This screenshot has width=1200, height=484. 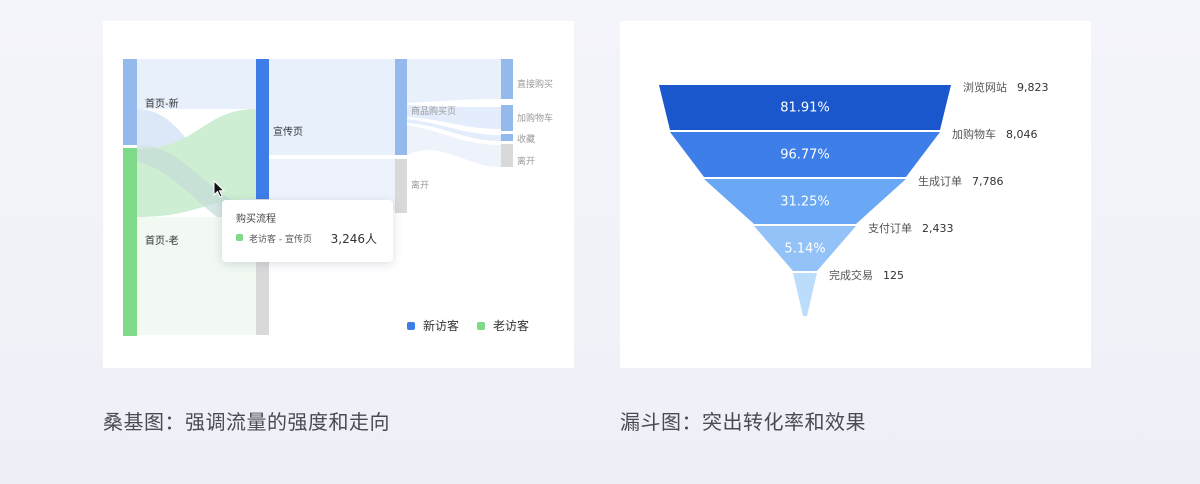 I want to click on funnel-rate-label: 96.77%, so click(x=805, y=155).